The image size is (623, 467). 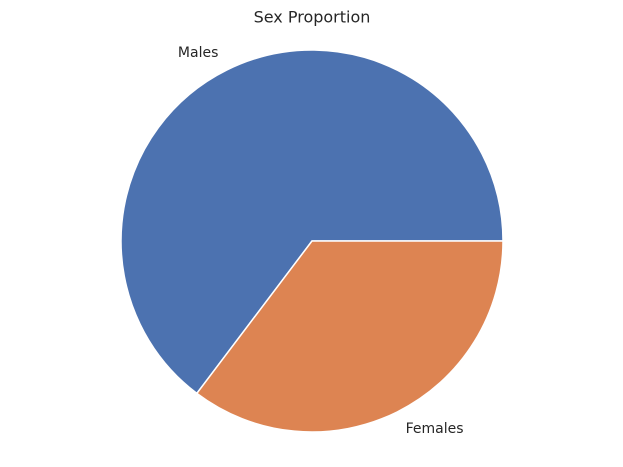 I want to click on chart-title: Sex Proportion, so click(x=312, y=17).